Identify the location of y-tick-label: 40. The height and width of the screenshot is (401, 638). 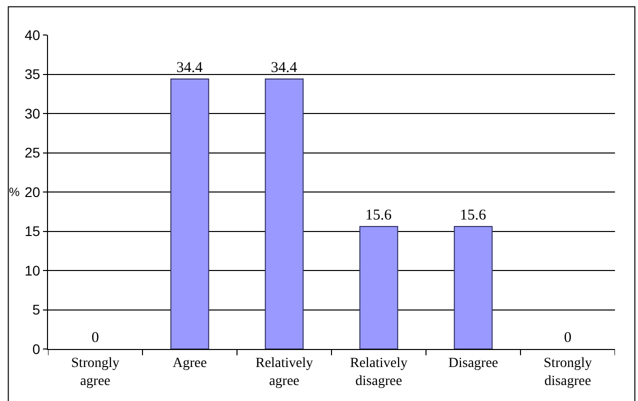
(32, 34).